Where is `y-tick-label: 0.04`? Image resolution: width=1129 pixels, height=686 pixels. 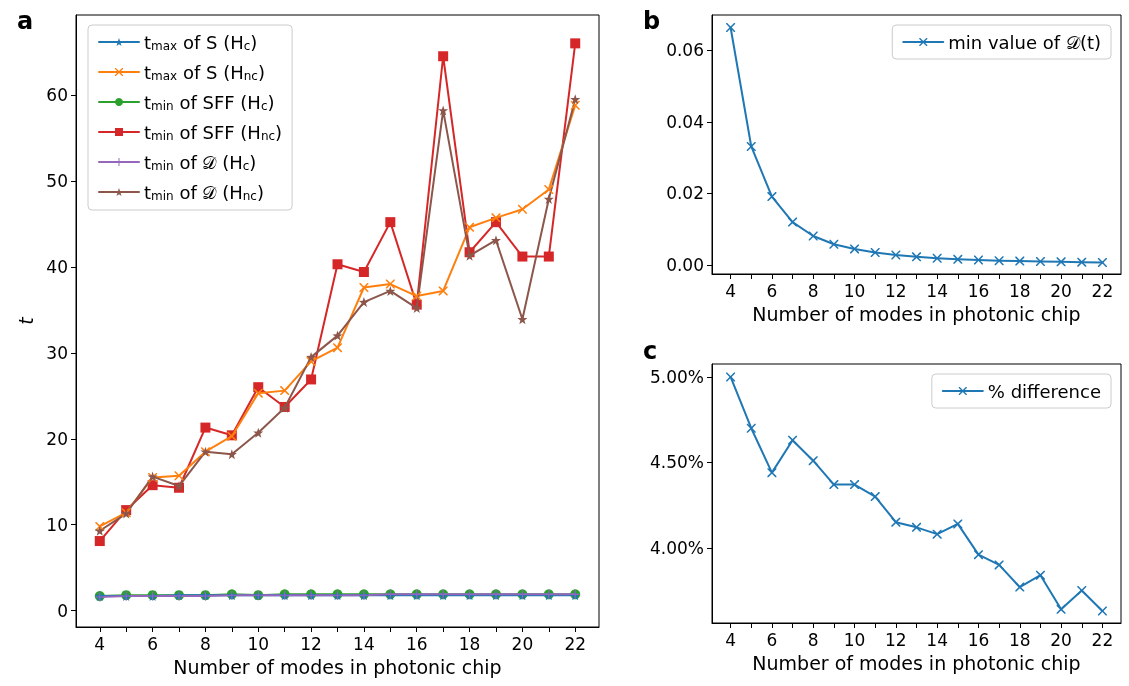
y-tick-label: 0.04 is located at coordinates (685, 121).